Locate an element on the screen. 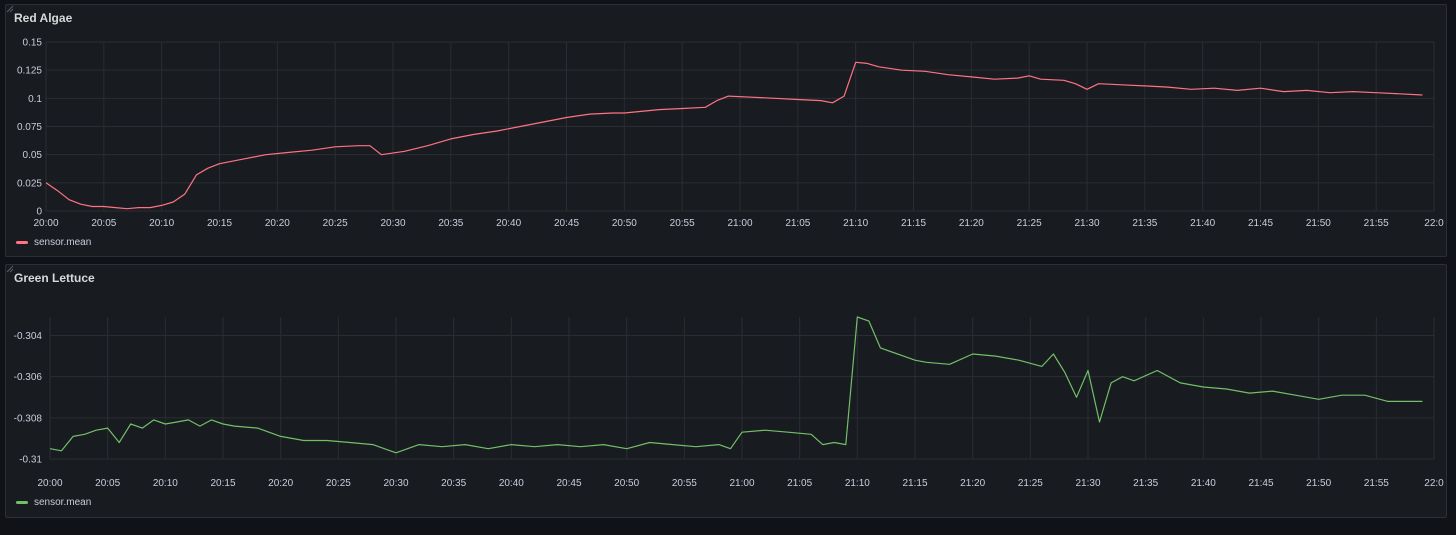  y-tick-label: 0.075 is located at coordinates (29, 127).